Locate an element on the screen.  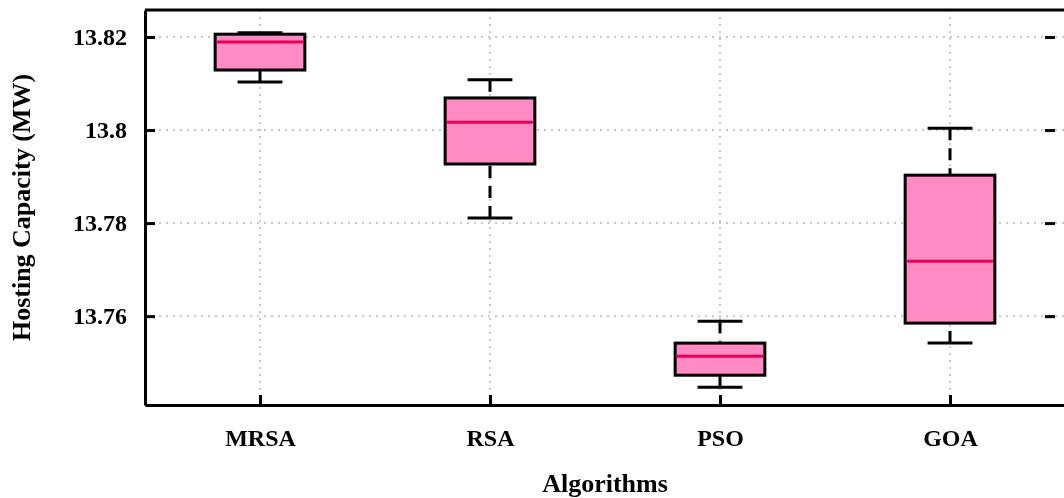
y-tick-label: 13.8 is located at coordinates (106, 130).